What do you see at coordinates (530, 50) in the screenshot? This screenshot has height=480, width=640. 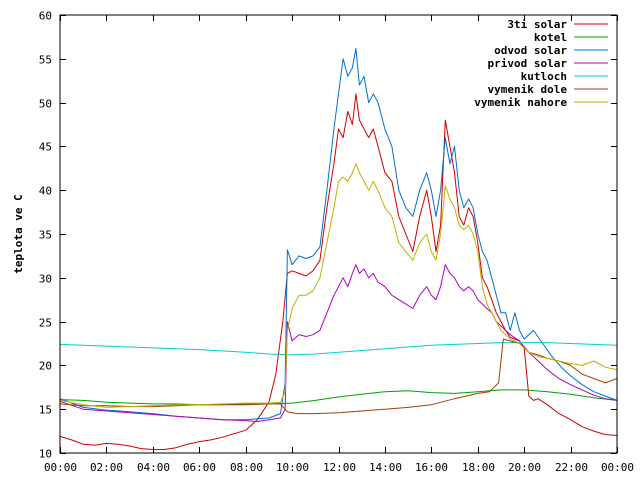 I see `legend-label: odvod solar` at bounding box center [530, 50].